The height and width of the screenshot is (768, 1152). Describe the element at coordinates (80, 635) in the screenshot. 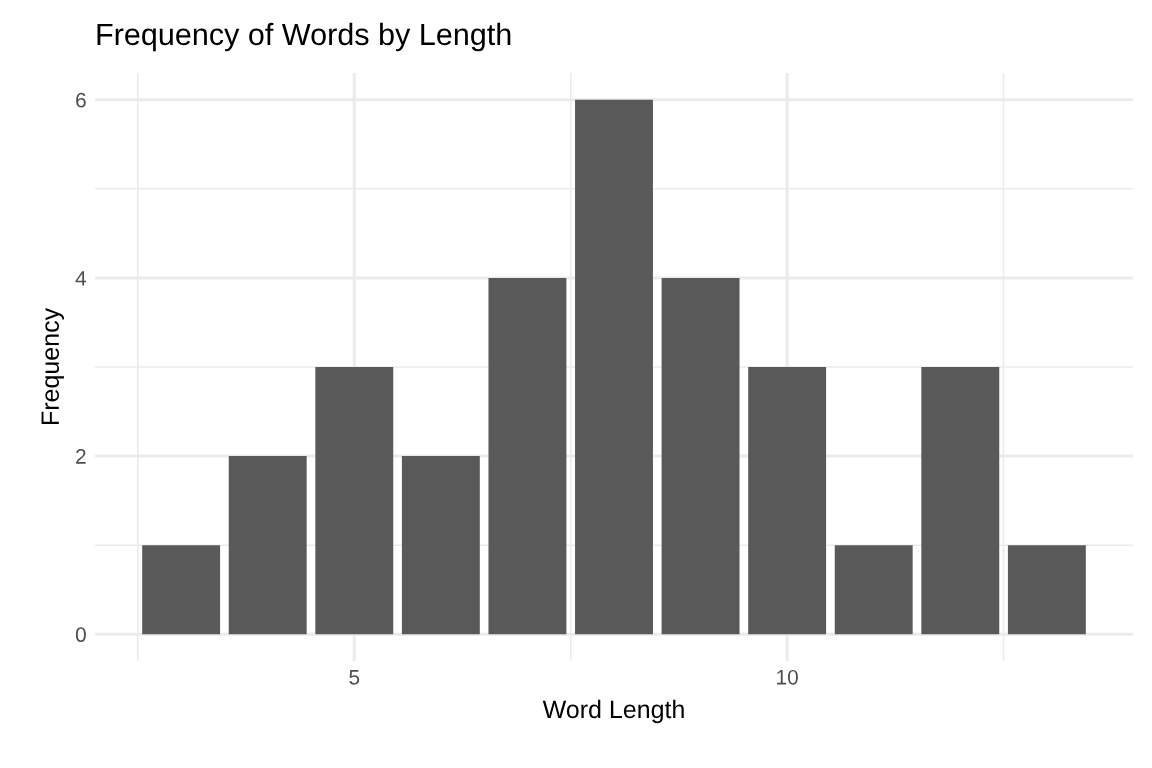

I see `y-tick-label: 0` at that location.